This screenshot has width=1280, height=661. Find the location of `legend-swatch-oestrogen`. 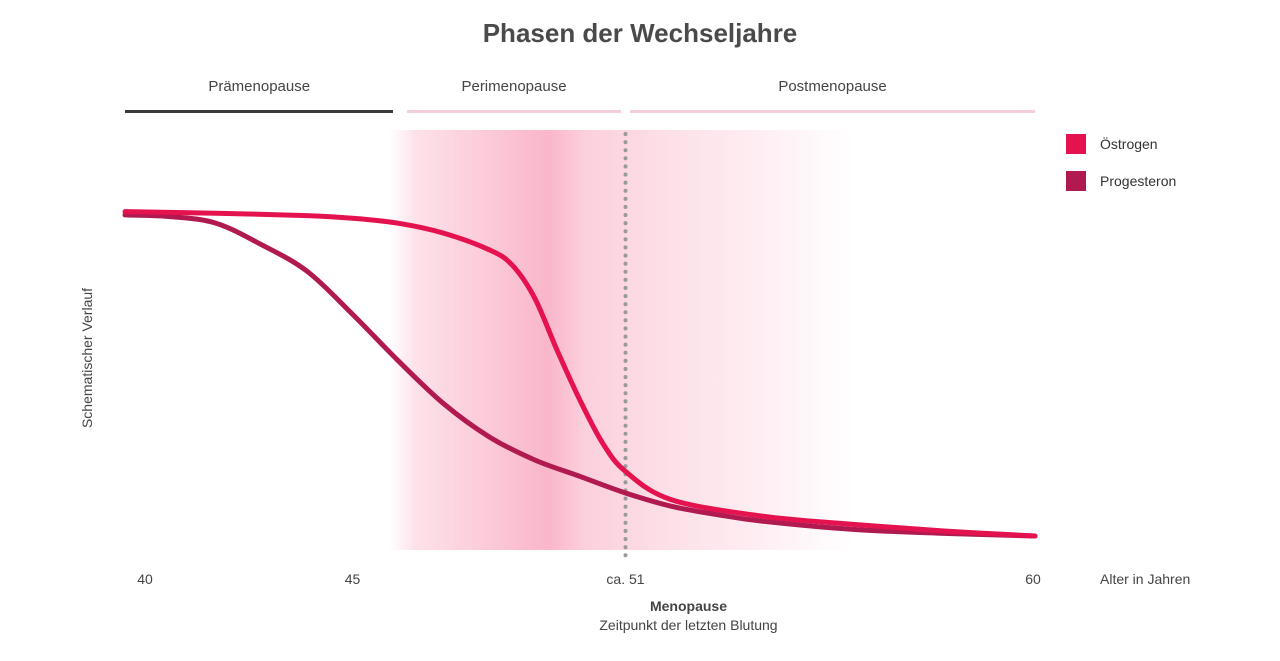

legend-swatch-oestrogen is located at coordinates (1076, 144).